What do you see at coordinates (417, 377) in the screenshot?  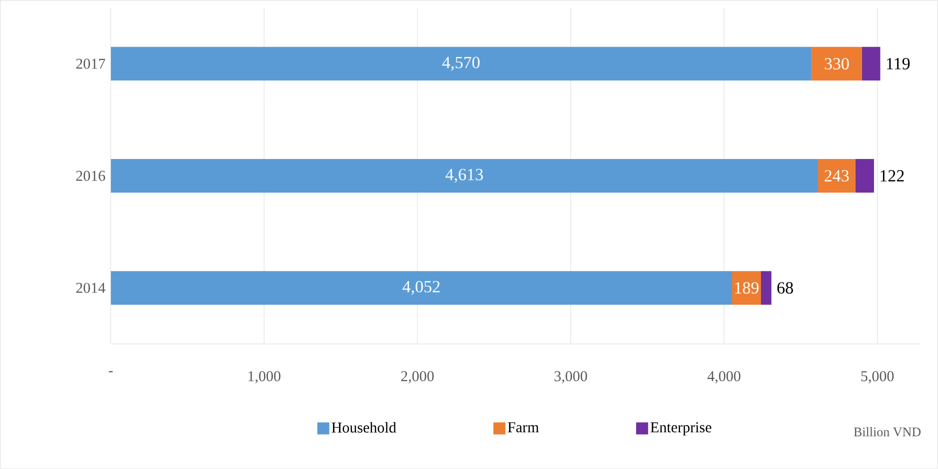 I see `x-tick-label: 2,000` at bounding box center [417, 377].